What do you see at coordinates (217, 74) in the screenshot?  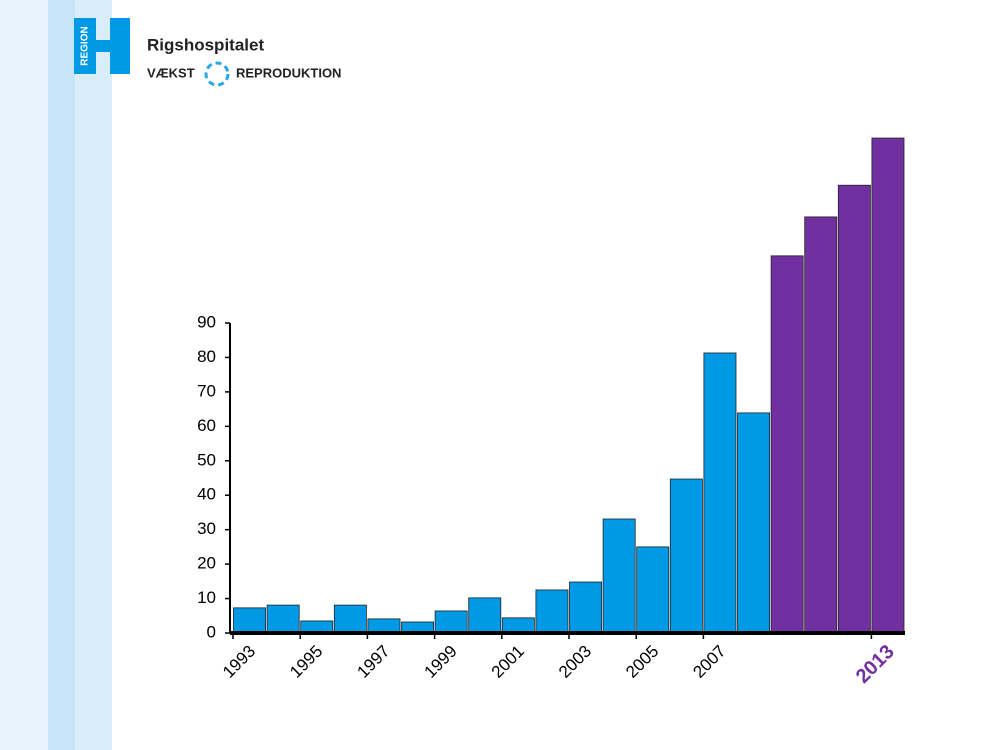 I see `tagline-ring` at bounding box center [217, 74].